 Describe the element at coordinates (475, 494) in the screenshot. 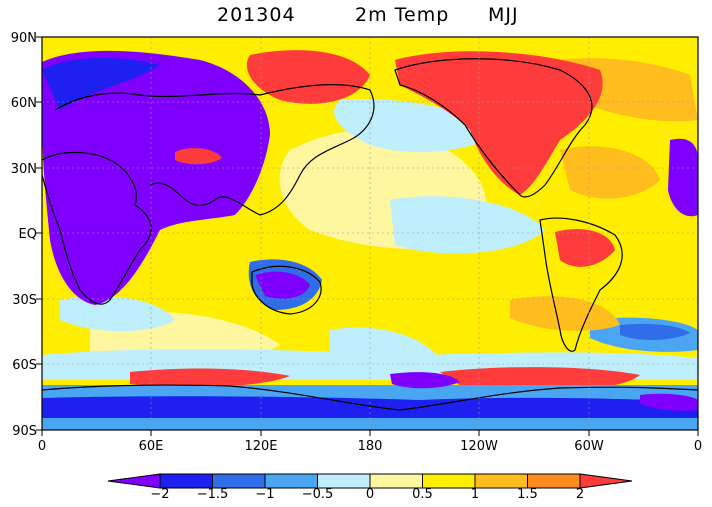

I see `colorbar-label: 1` at that location.